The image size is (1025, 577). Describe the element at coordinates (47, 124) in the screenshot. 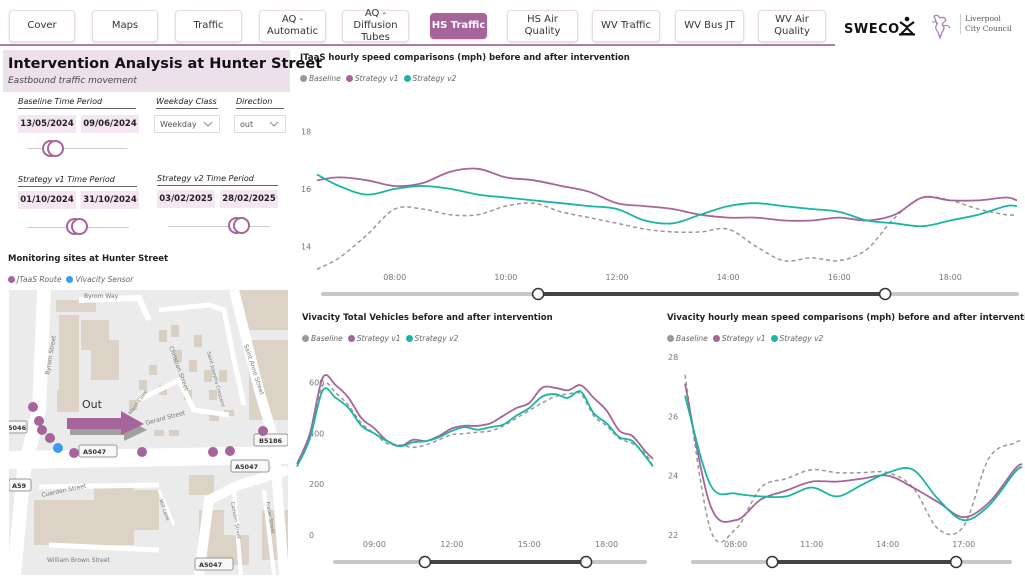

I see `baseline-start-date: 13/05/2024` at that location.